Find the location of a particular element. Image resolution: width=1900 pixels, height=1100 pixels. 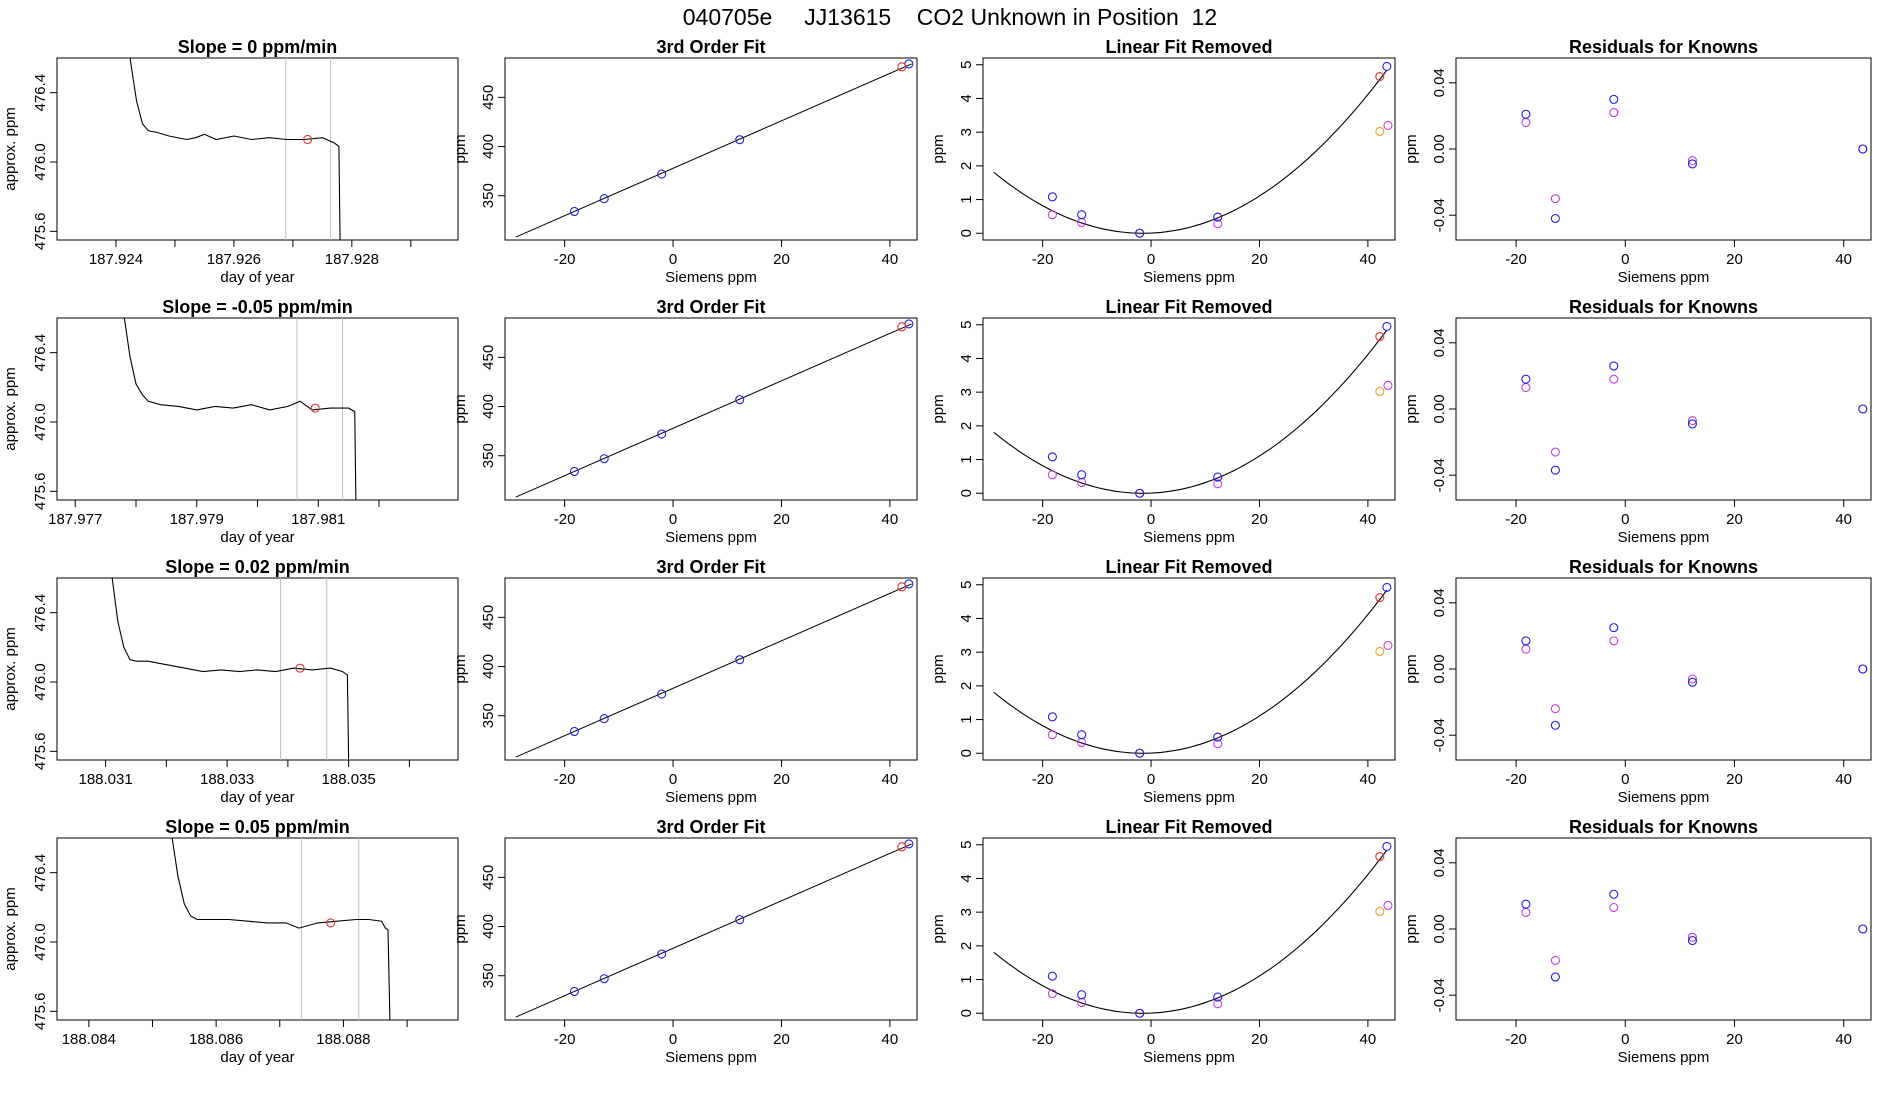

y-tick-label: -0.04 is located at coordinates (1439, 215).